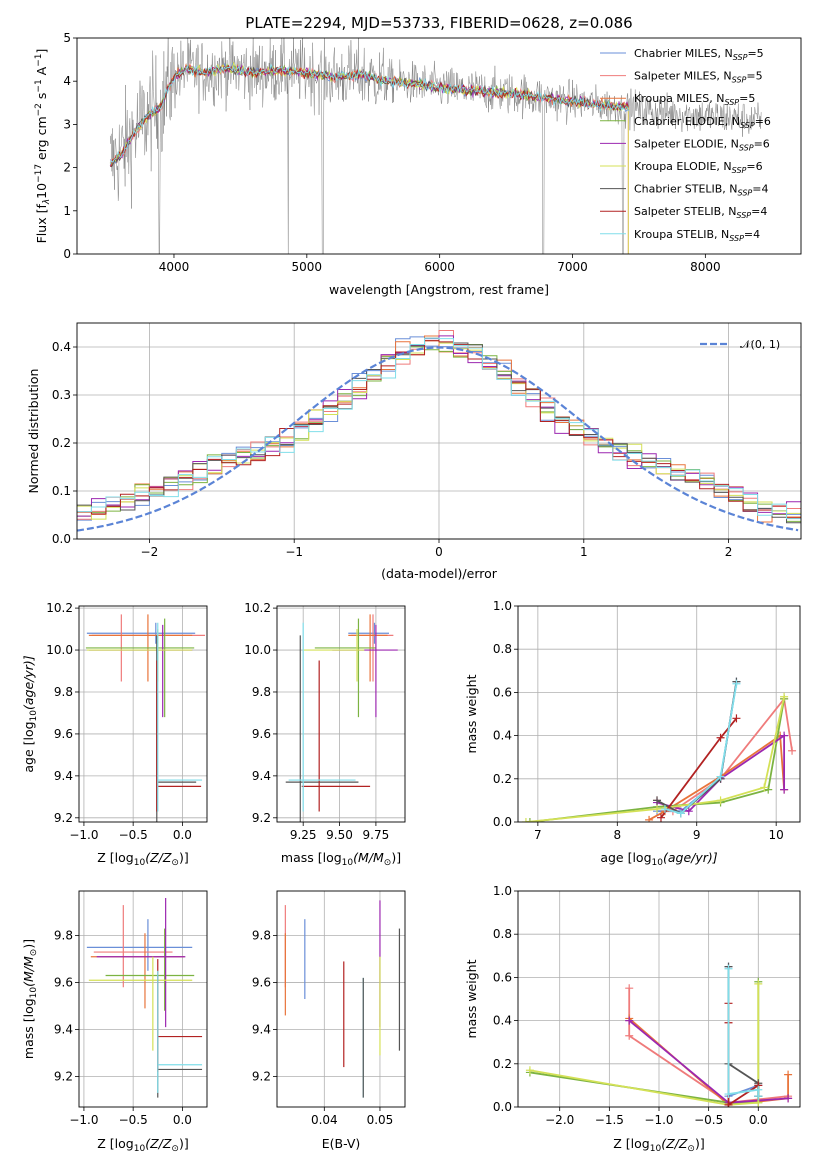 The width and height of the screenshot is (819, 1170). Describe the element at coordinates (33, 431) in the screenshot. I see `y-axis-label: Normed distribution` at that location.